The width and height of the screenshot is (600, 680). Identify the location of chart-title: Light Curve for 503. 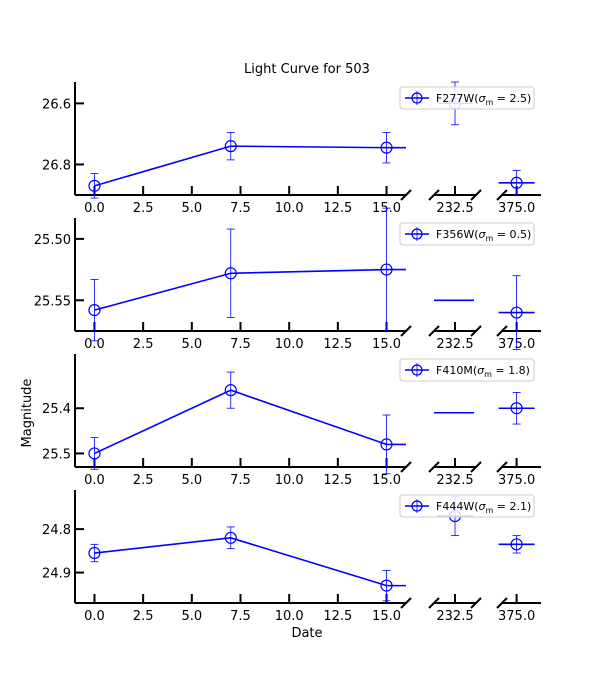
(307, 69).